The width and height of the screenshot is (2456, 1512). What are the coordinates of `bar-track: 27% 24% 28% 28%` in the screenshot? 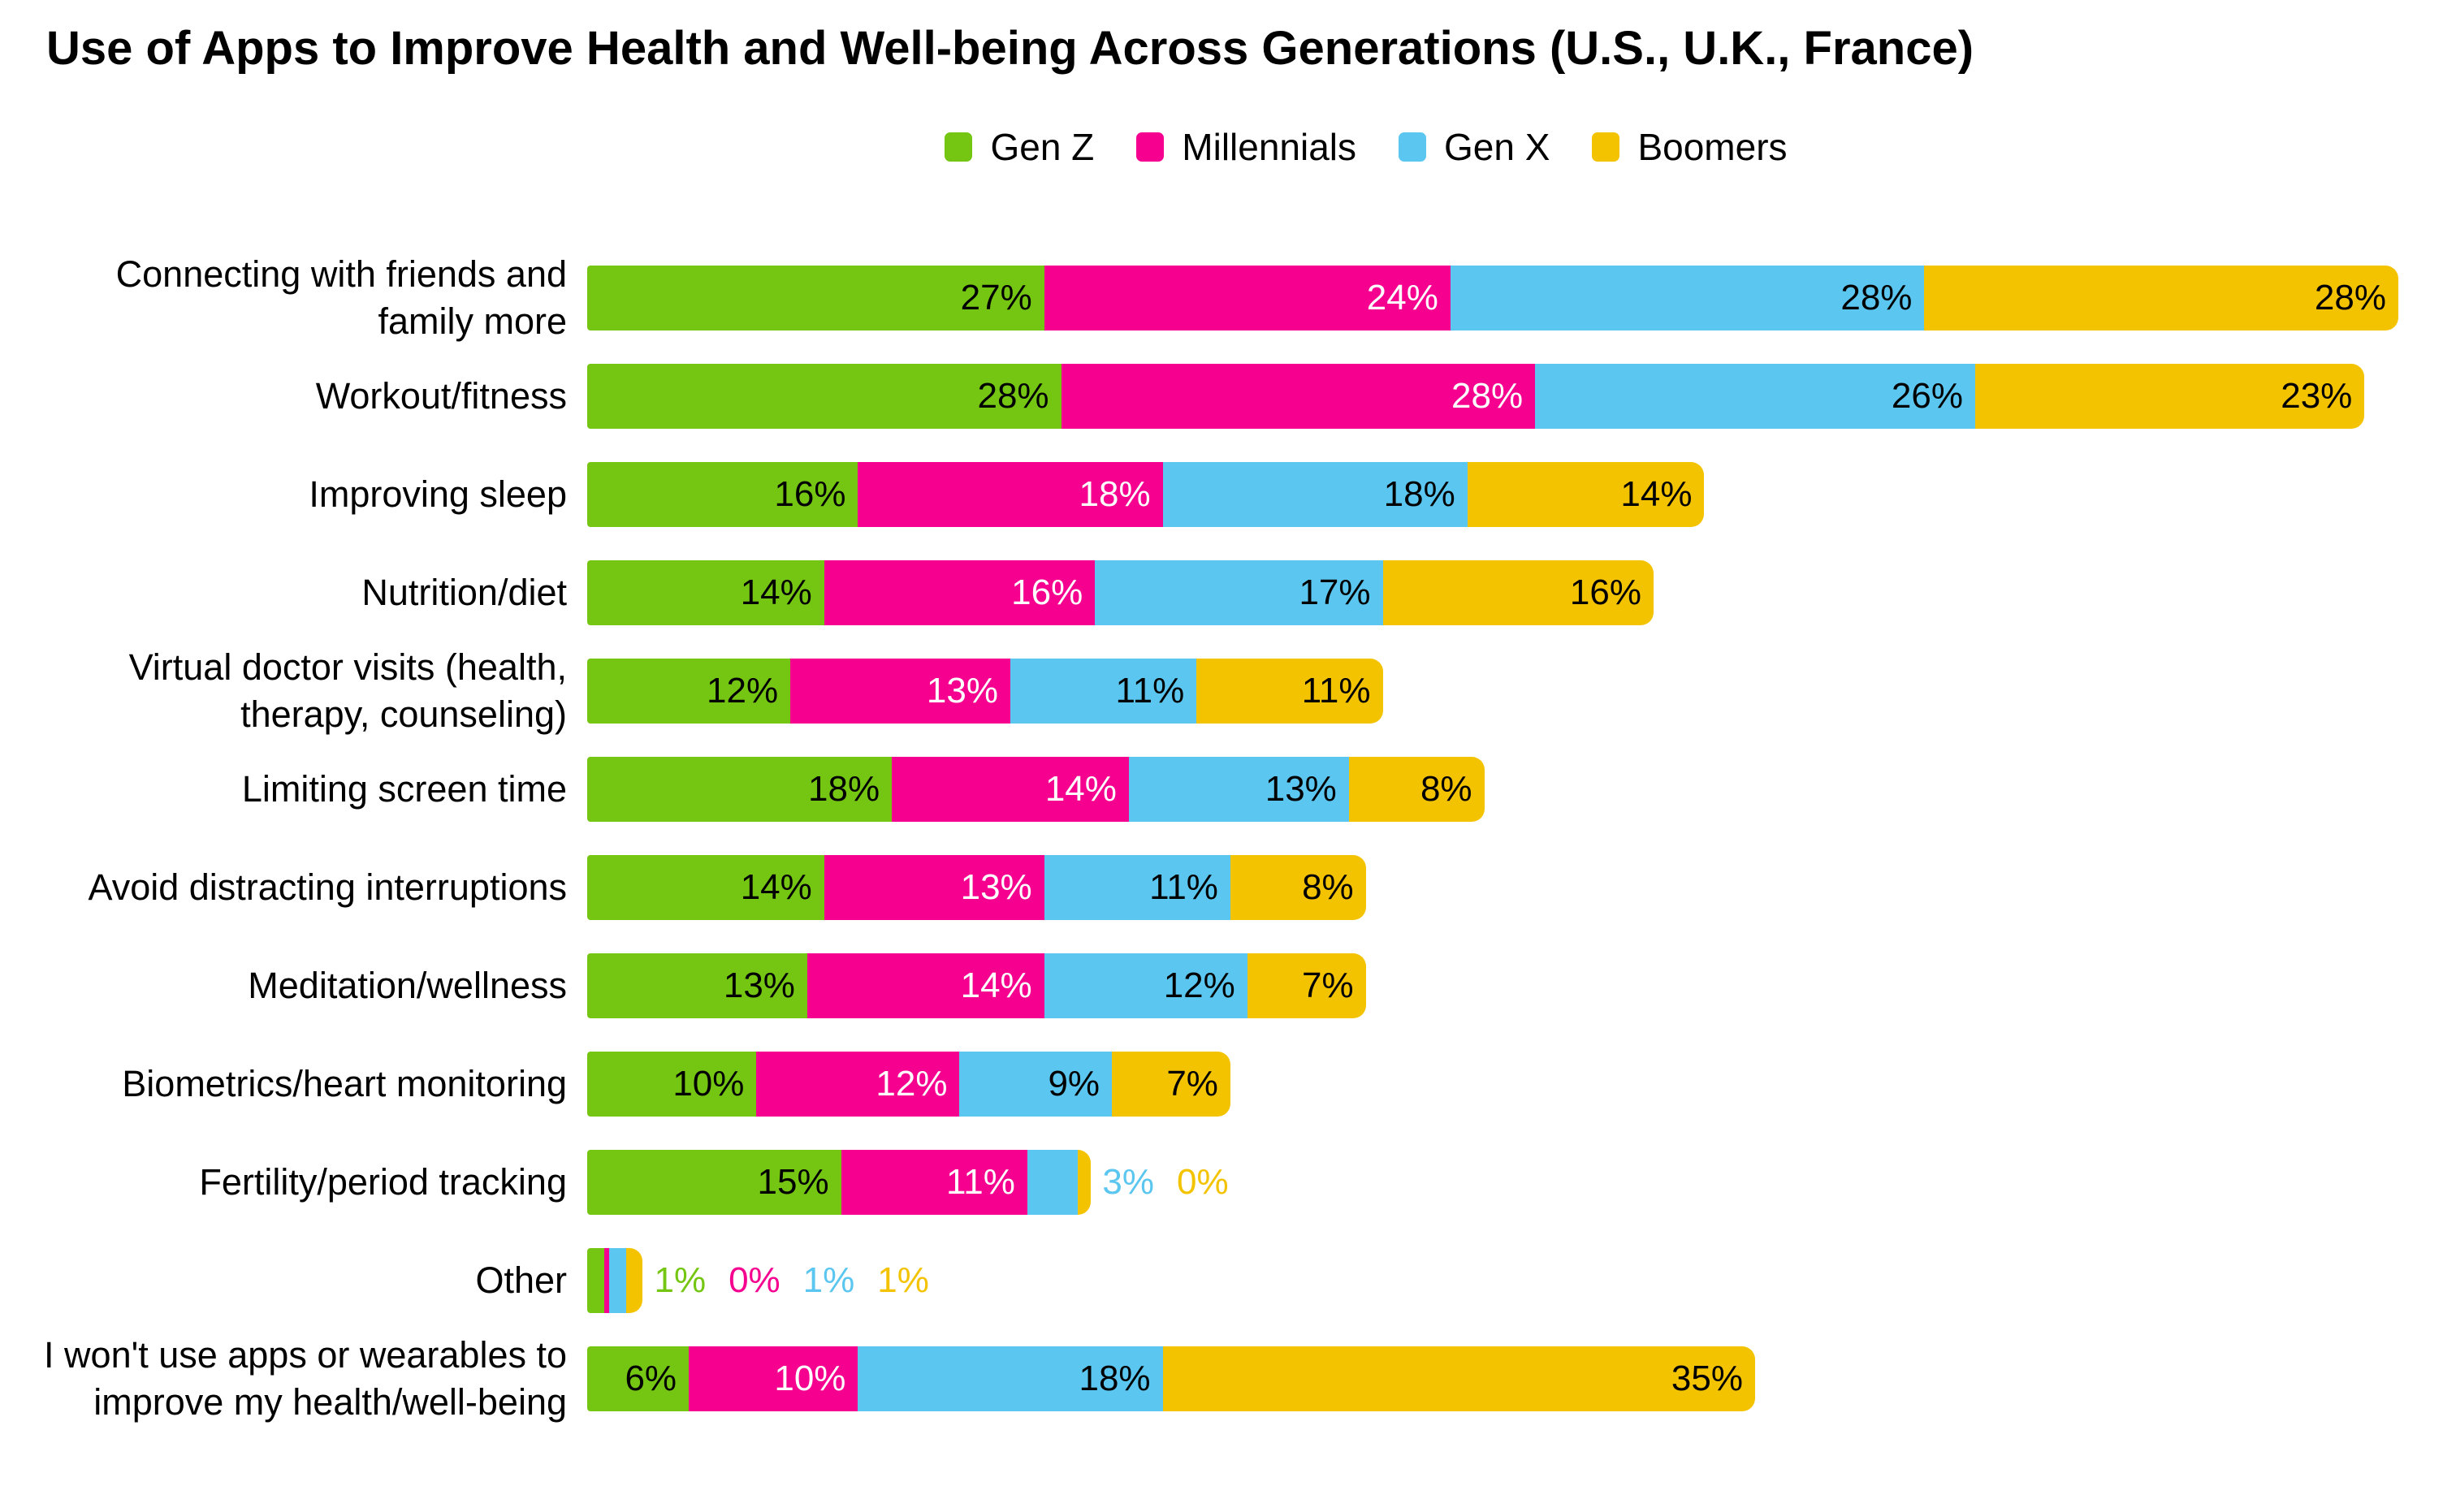 It's located at (1493, 297).